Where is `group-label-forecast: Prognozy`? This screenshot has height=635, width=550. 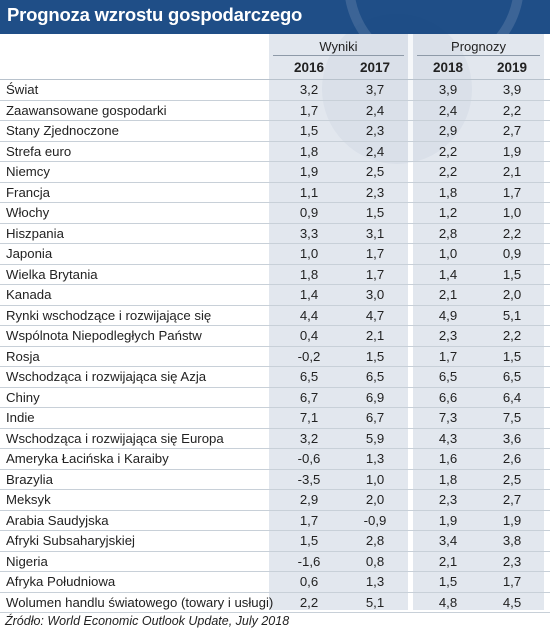 group-label-forecast: Prognozy is located at coordinates (478, 46).